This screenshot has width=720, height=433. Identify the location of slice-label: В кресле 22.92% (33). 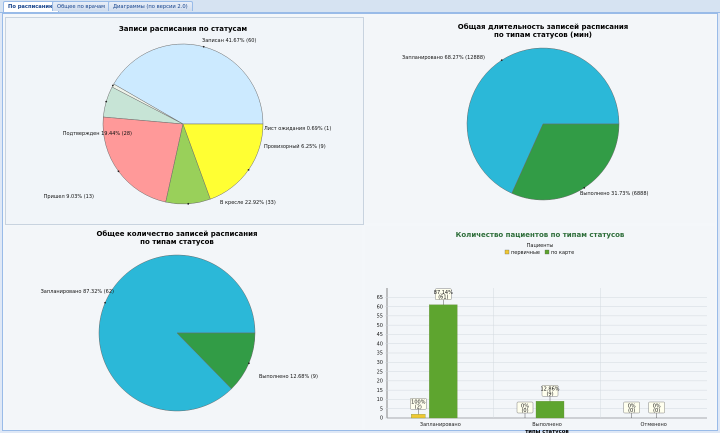
(248, 203).